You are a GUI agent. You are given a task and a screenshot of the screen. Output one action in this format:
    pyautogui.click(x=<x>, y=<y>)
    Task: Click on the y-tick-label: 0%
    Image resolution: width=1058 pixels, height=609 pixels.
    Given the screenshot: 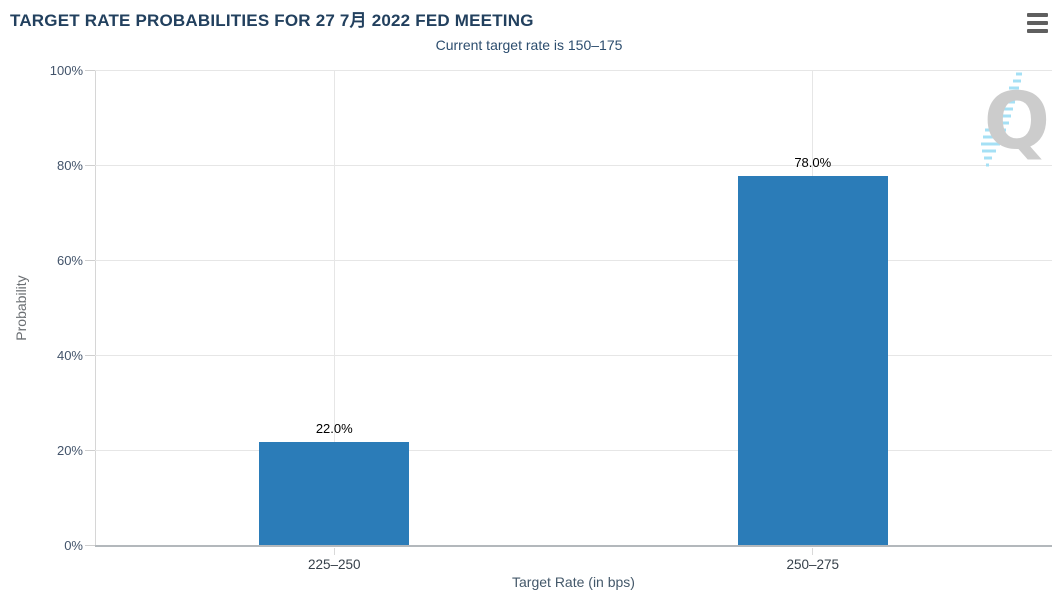 What is the action you would take?
    pyautogui.click(x=73, y=545)
    